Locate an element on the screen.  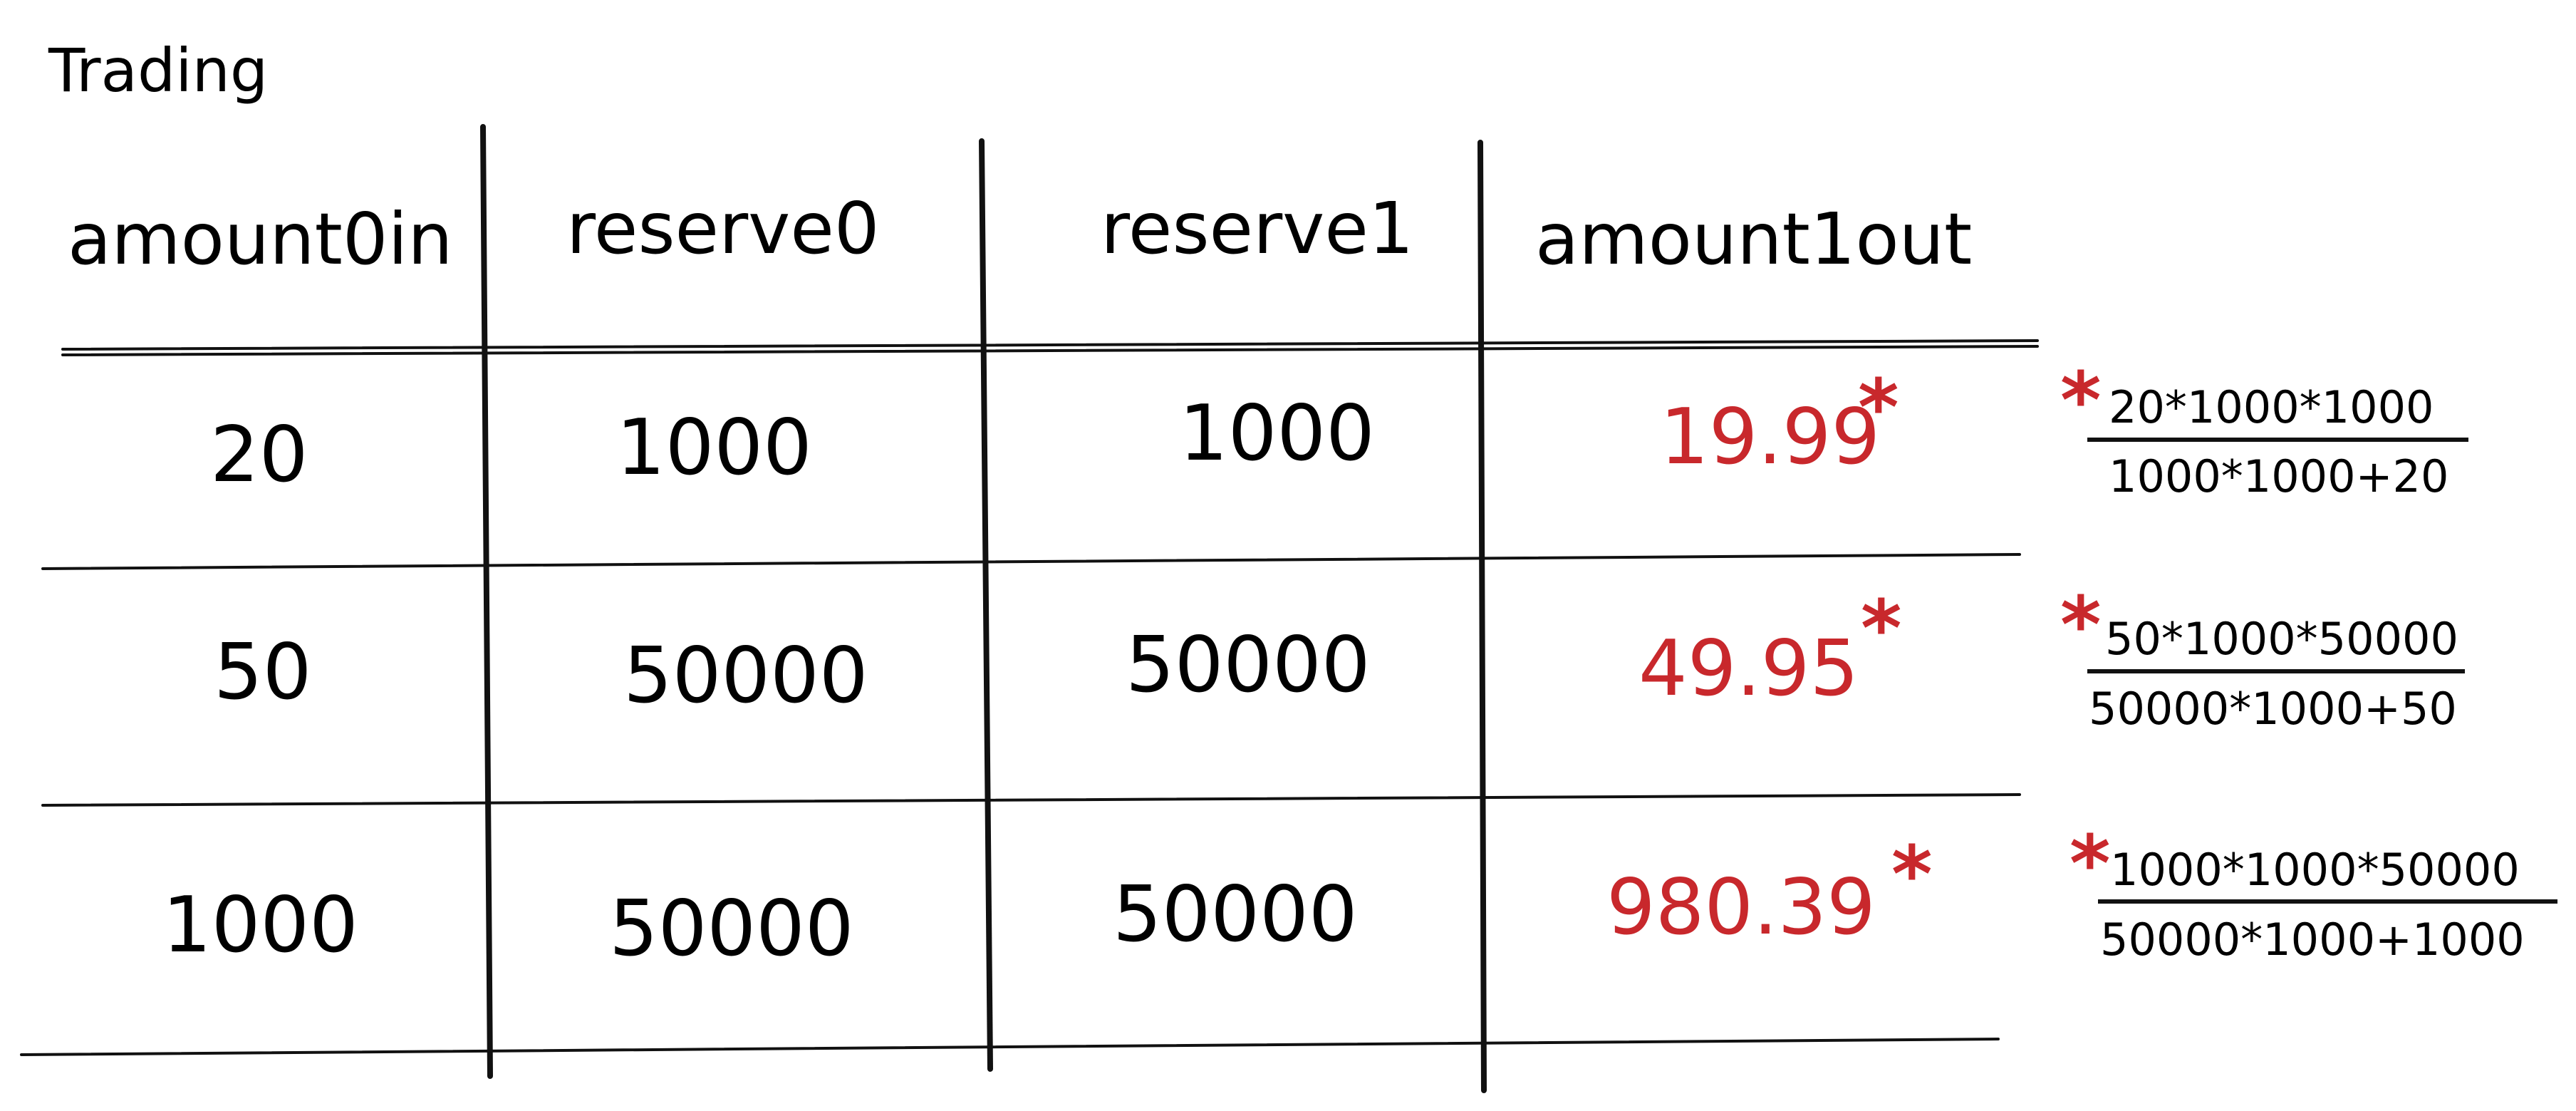
cell-reserve0: 1000 is located at coordinates (714, 447).